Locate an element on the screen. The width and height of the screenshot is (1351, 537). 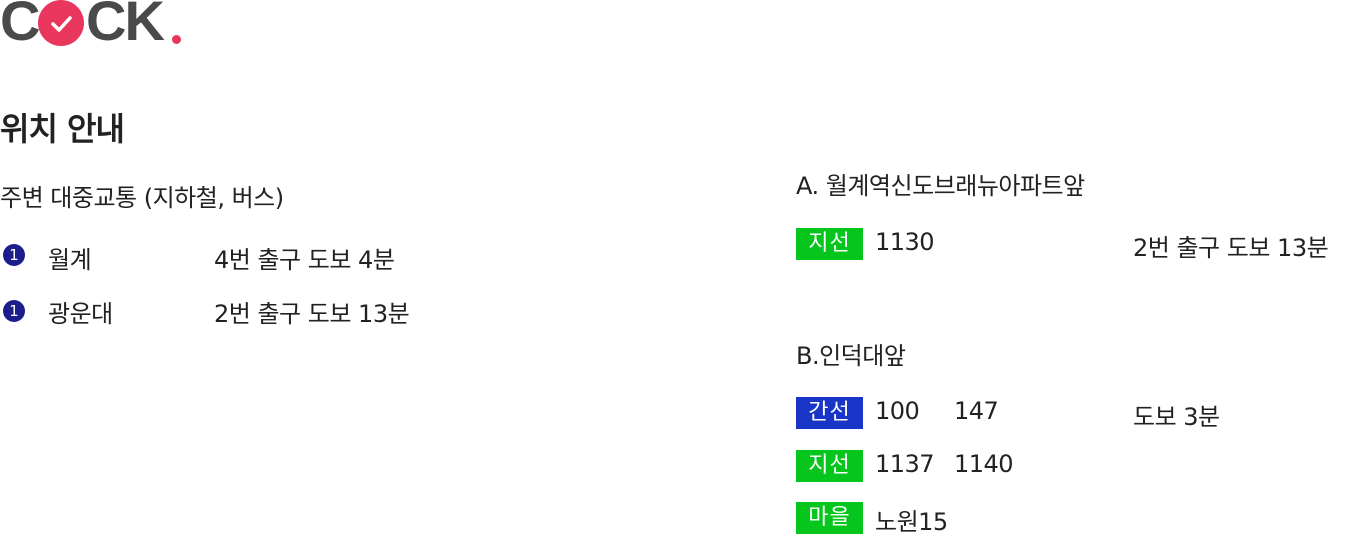
bus-walk-time: 2번 출구 도보 13분 is located at coordinates (1231, 248).